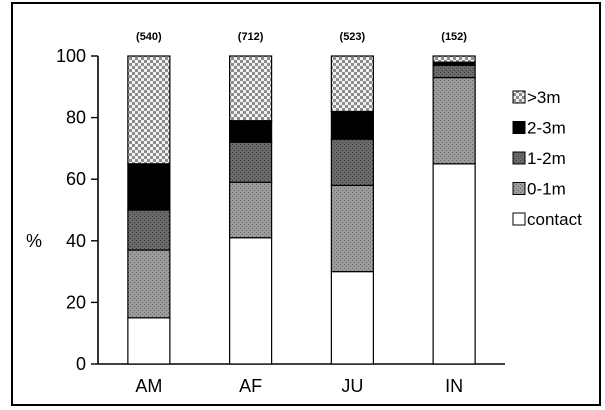 The height and width of the screenshot is (410, 605). I want to click on sample-size-labels: (540) (712) (523) (152), so click(301, 37).